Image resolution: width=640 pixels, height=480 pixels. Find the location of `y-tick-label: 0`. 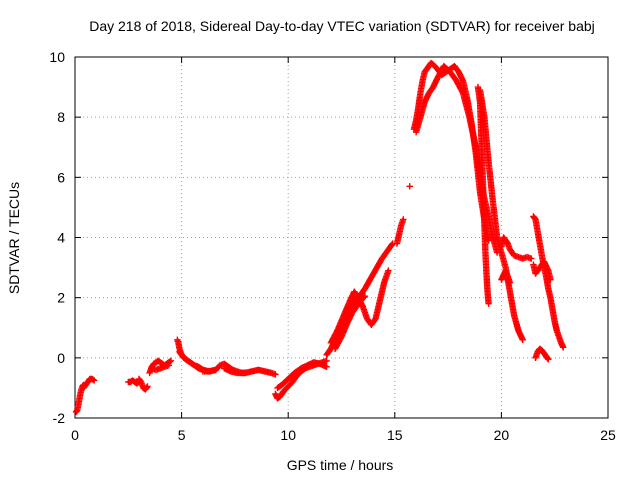

y-tick-label: 0 is located at coordinates (61, 358).